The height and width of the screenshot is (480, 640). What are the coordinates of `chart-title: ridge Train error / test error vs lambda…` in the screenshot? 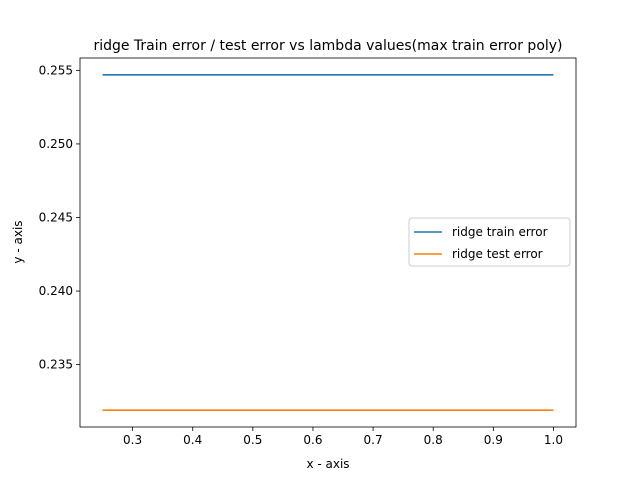 It's located at (327, 46).